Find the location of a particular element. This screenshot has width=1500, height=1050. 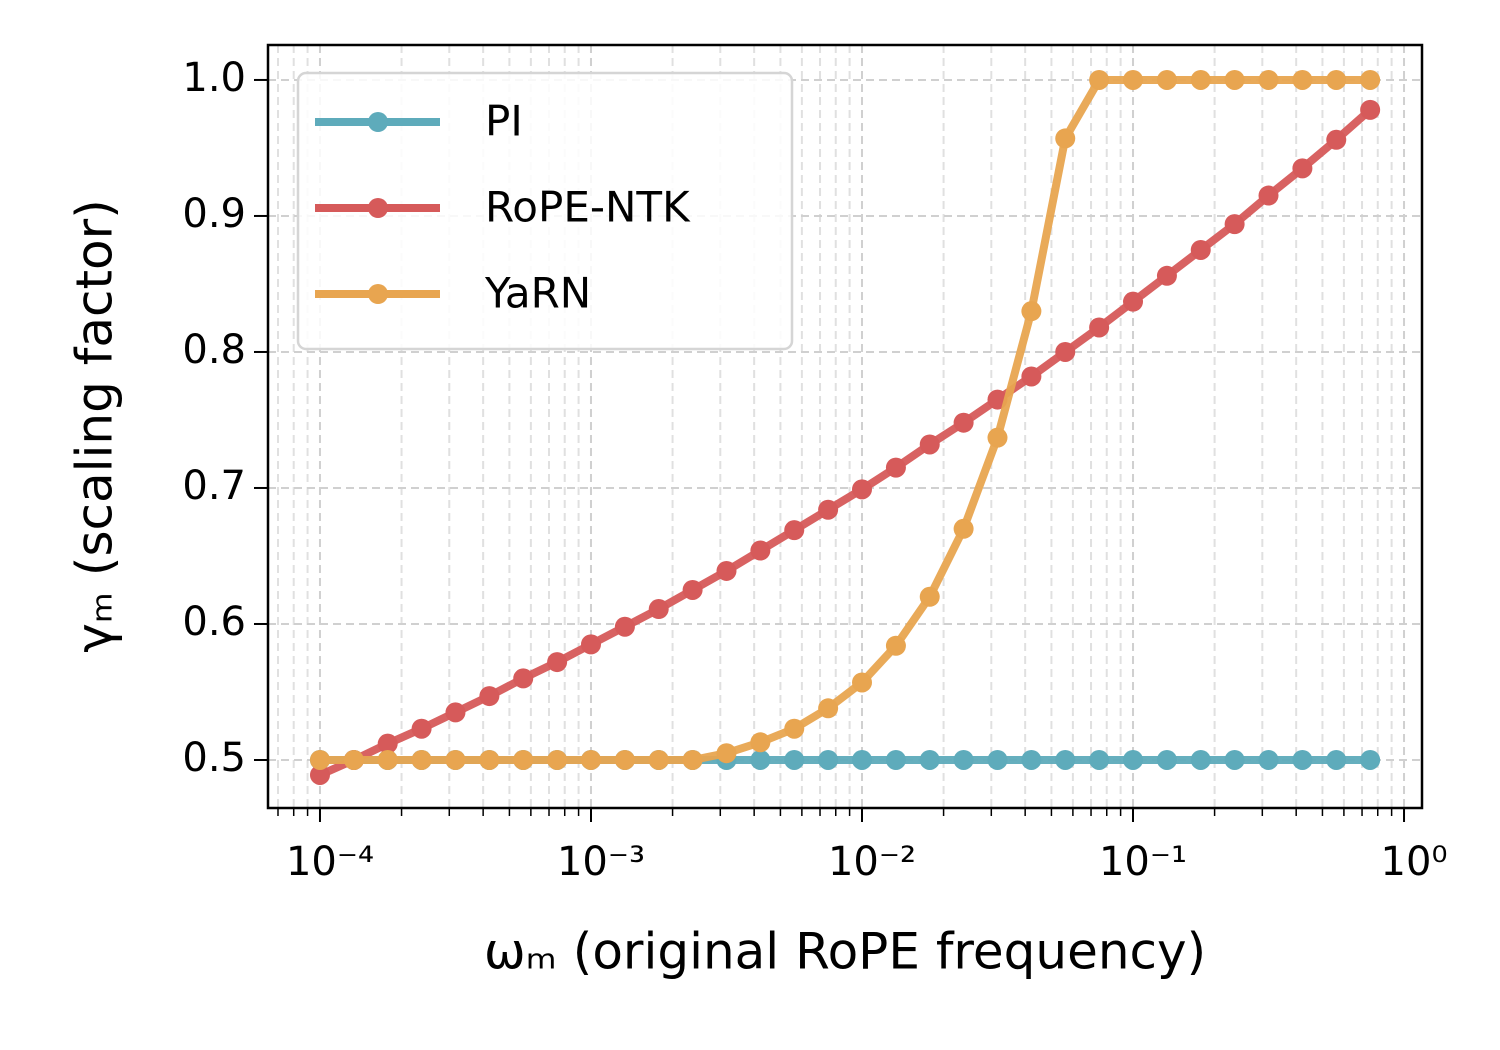

y-tick-label: 0.5 is located at coordinates (214, 758).